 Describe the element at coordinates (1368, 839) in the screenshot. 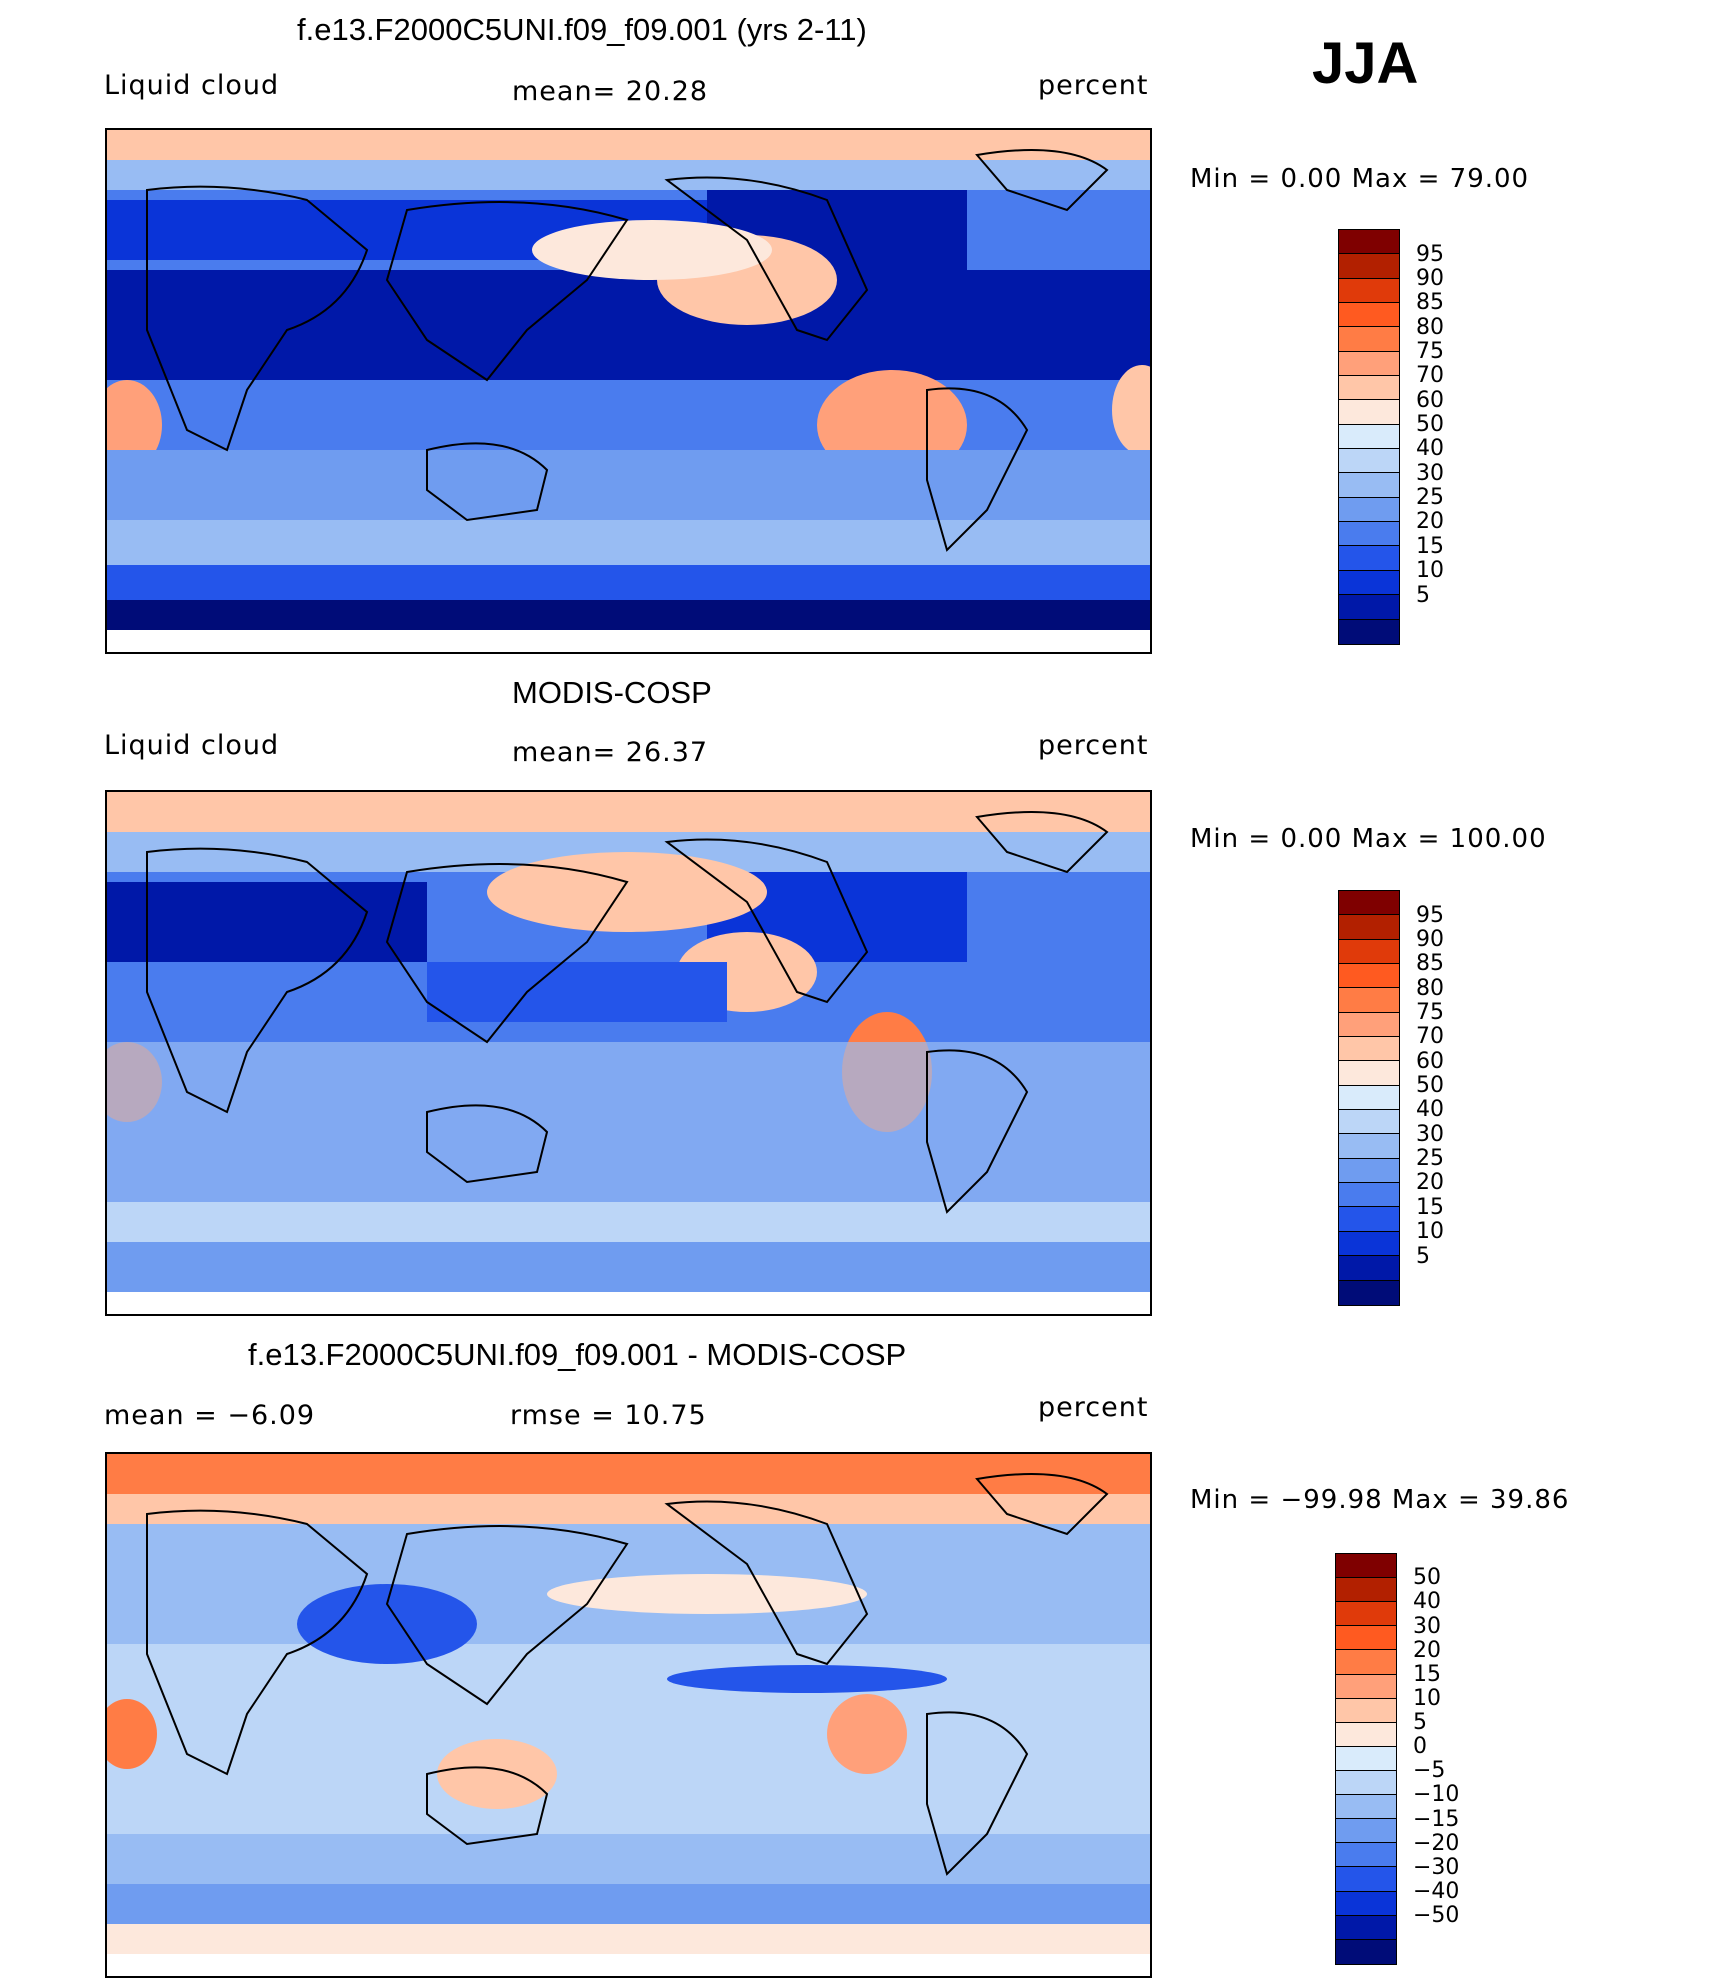

I see `minmax-obs: Min = 0.00 Max = 100.00` at that location.